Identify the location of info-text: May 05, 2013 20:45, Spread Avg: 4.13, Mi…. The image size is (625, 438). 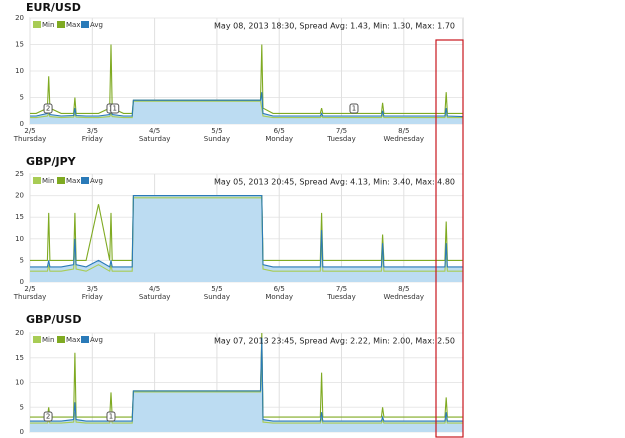
(334, 182).